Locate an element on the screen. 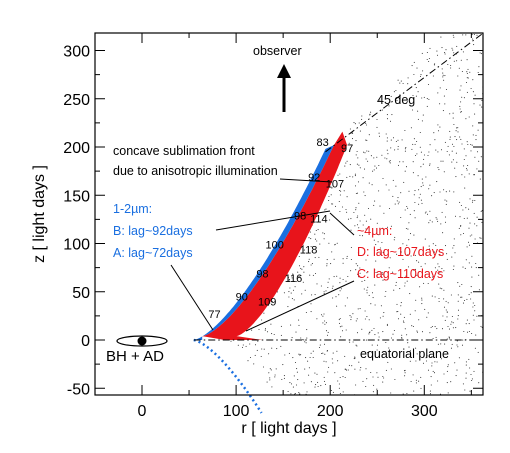 The height and width of the screenshot is (453, 510). bh-accretion-disk-icon is located at coordinates (142, 341).